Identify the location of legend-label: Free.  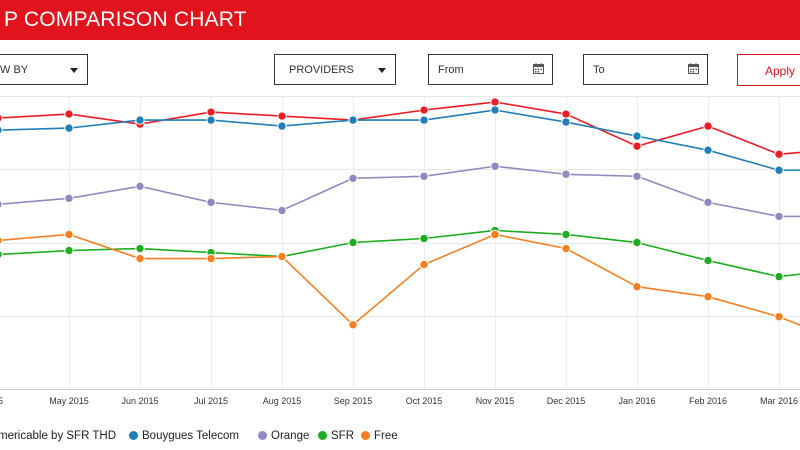
(386, 436).